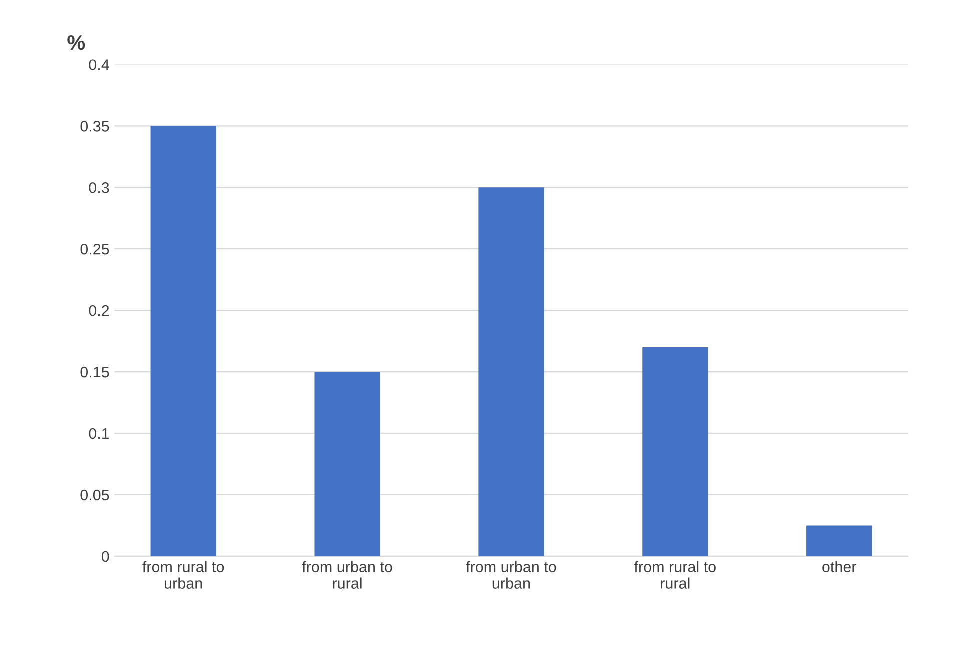 This screenshot has width=956, height=647. Describe the element at coordinates (839, 567) in the screenshot. I see `x-tick-label: other` at that location.